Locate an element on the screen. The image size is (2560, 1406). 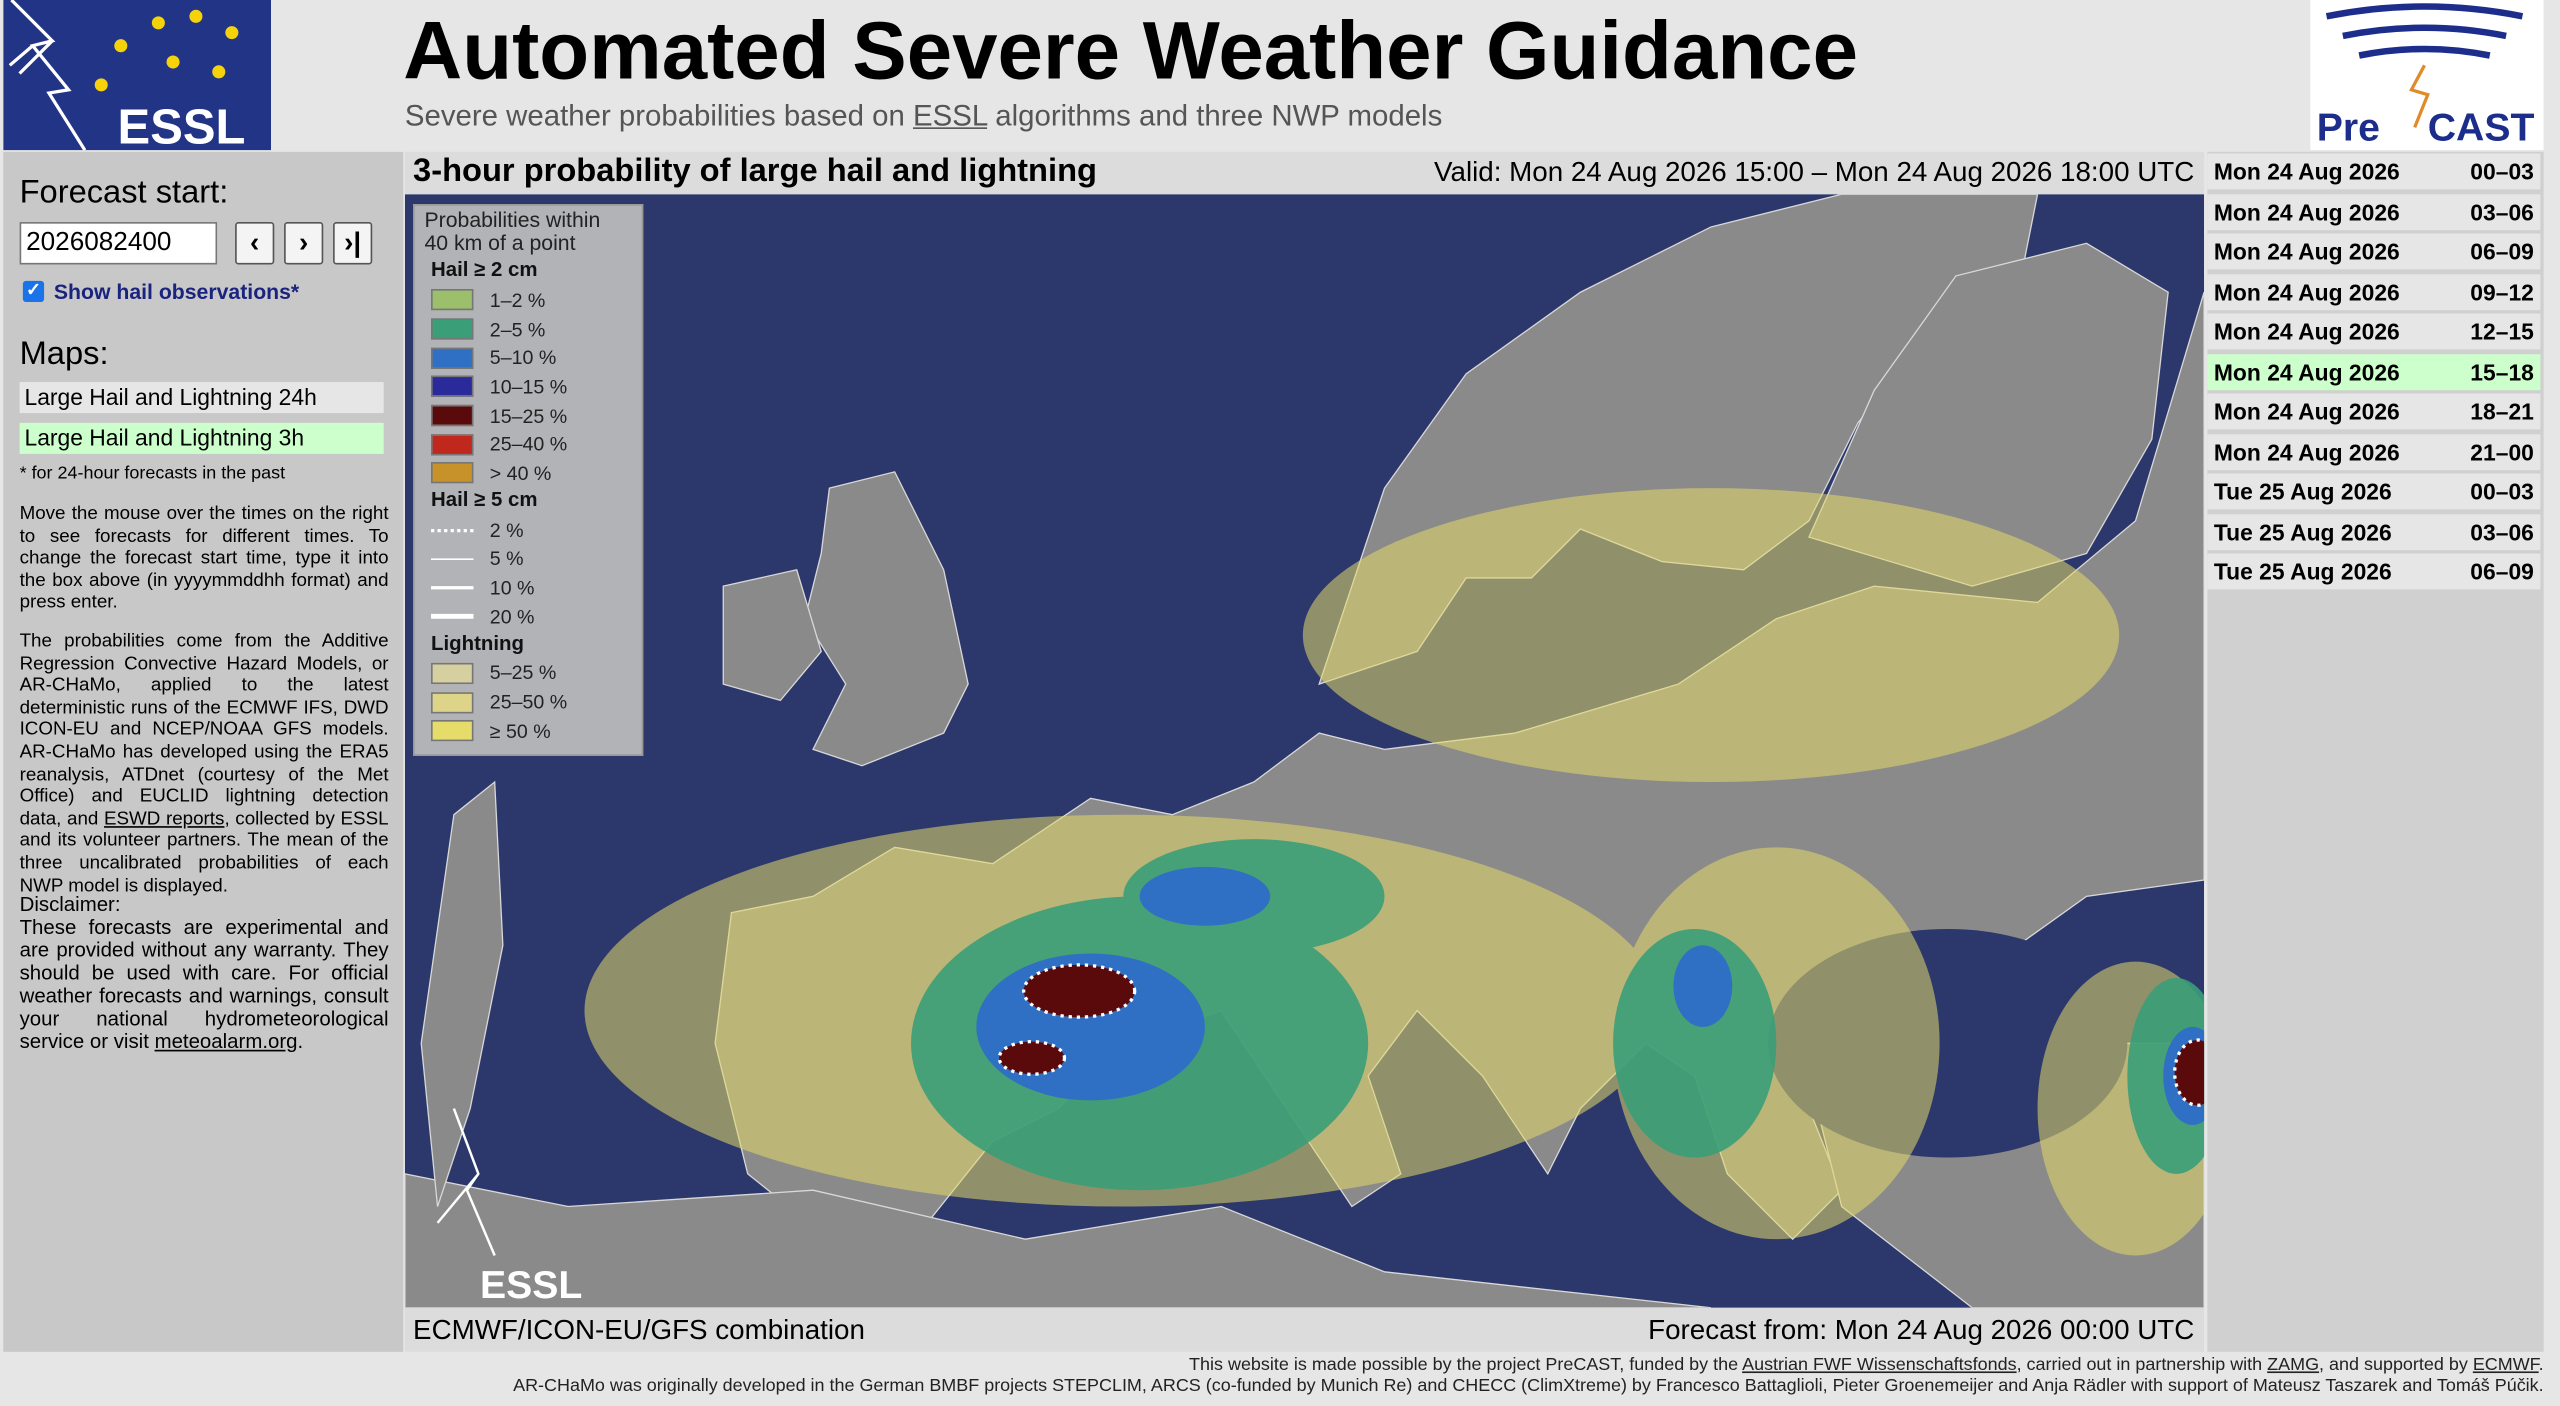
legend-label: 25–40 % is located at coordinates (528, 444).